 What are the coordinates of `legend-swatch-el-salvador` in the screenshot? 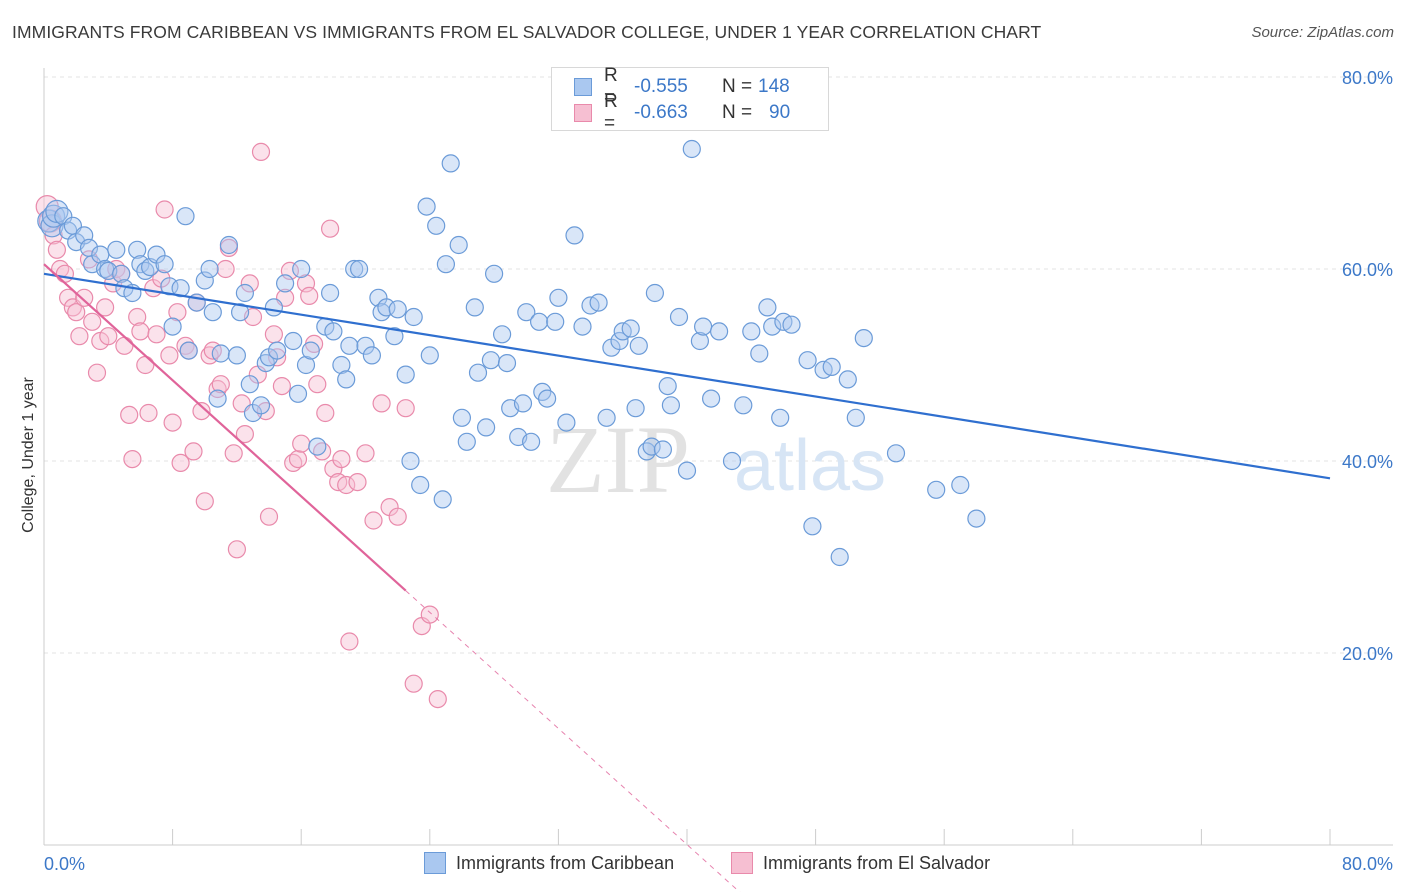 It's located at (742, 863).